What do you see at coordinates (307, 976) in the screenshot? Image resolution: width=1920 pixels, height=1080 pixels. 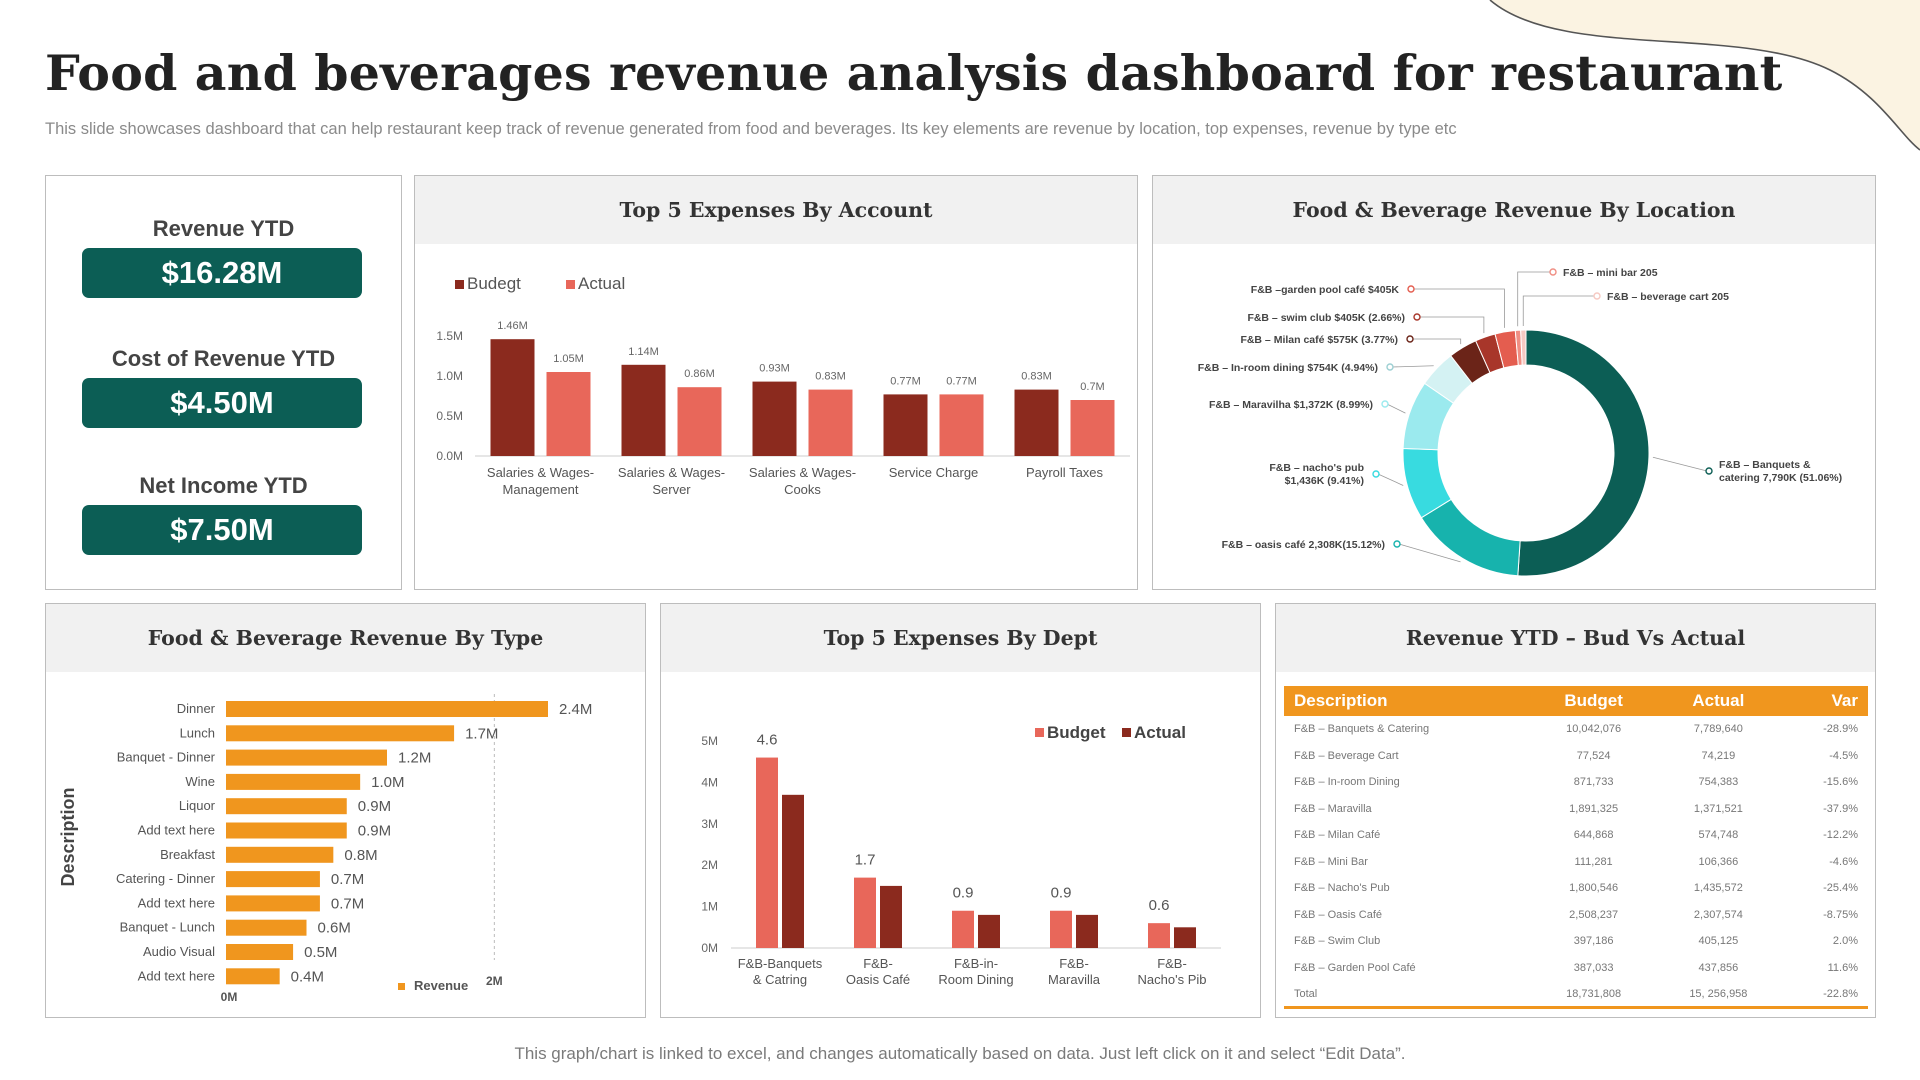 I see `data-label: 0.4M` at bounding box center [307, 976].